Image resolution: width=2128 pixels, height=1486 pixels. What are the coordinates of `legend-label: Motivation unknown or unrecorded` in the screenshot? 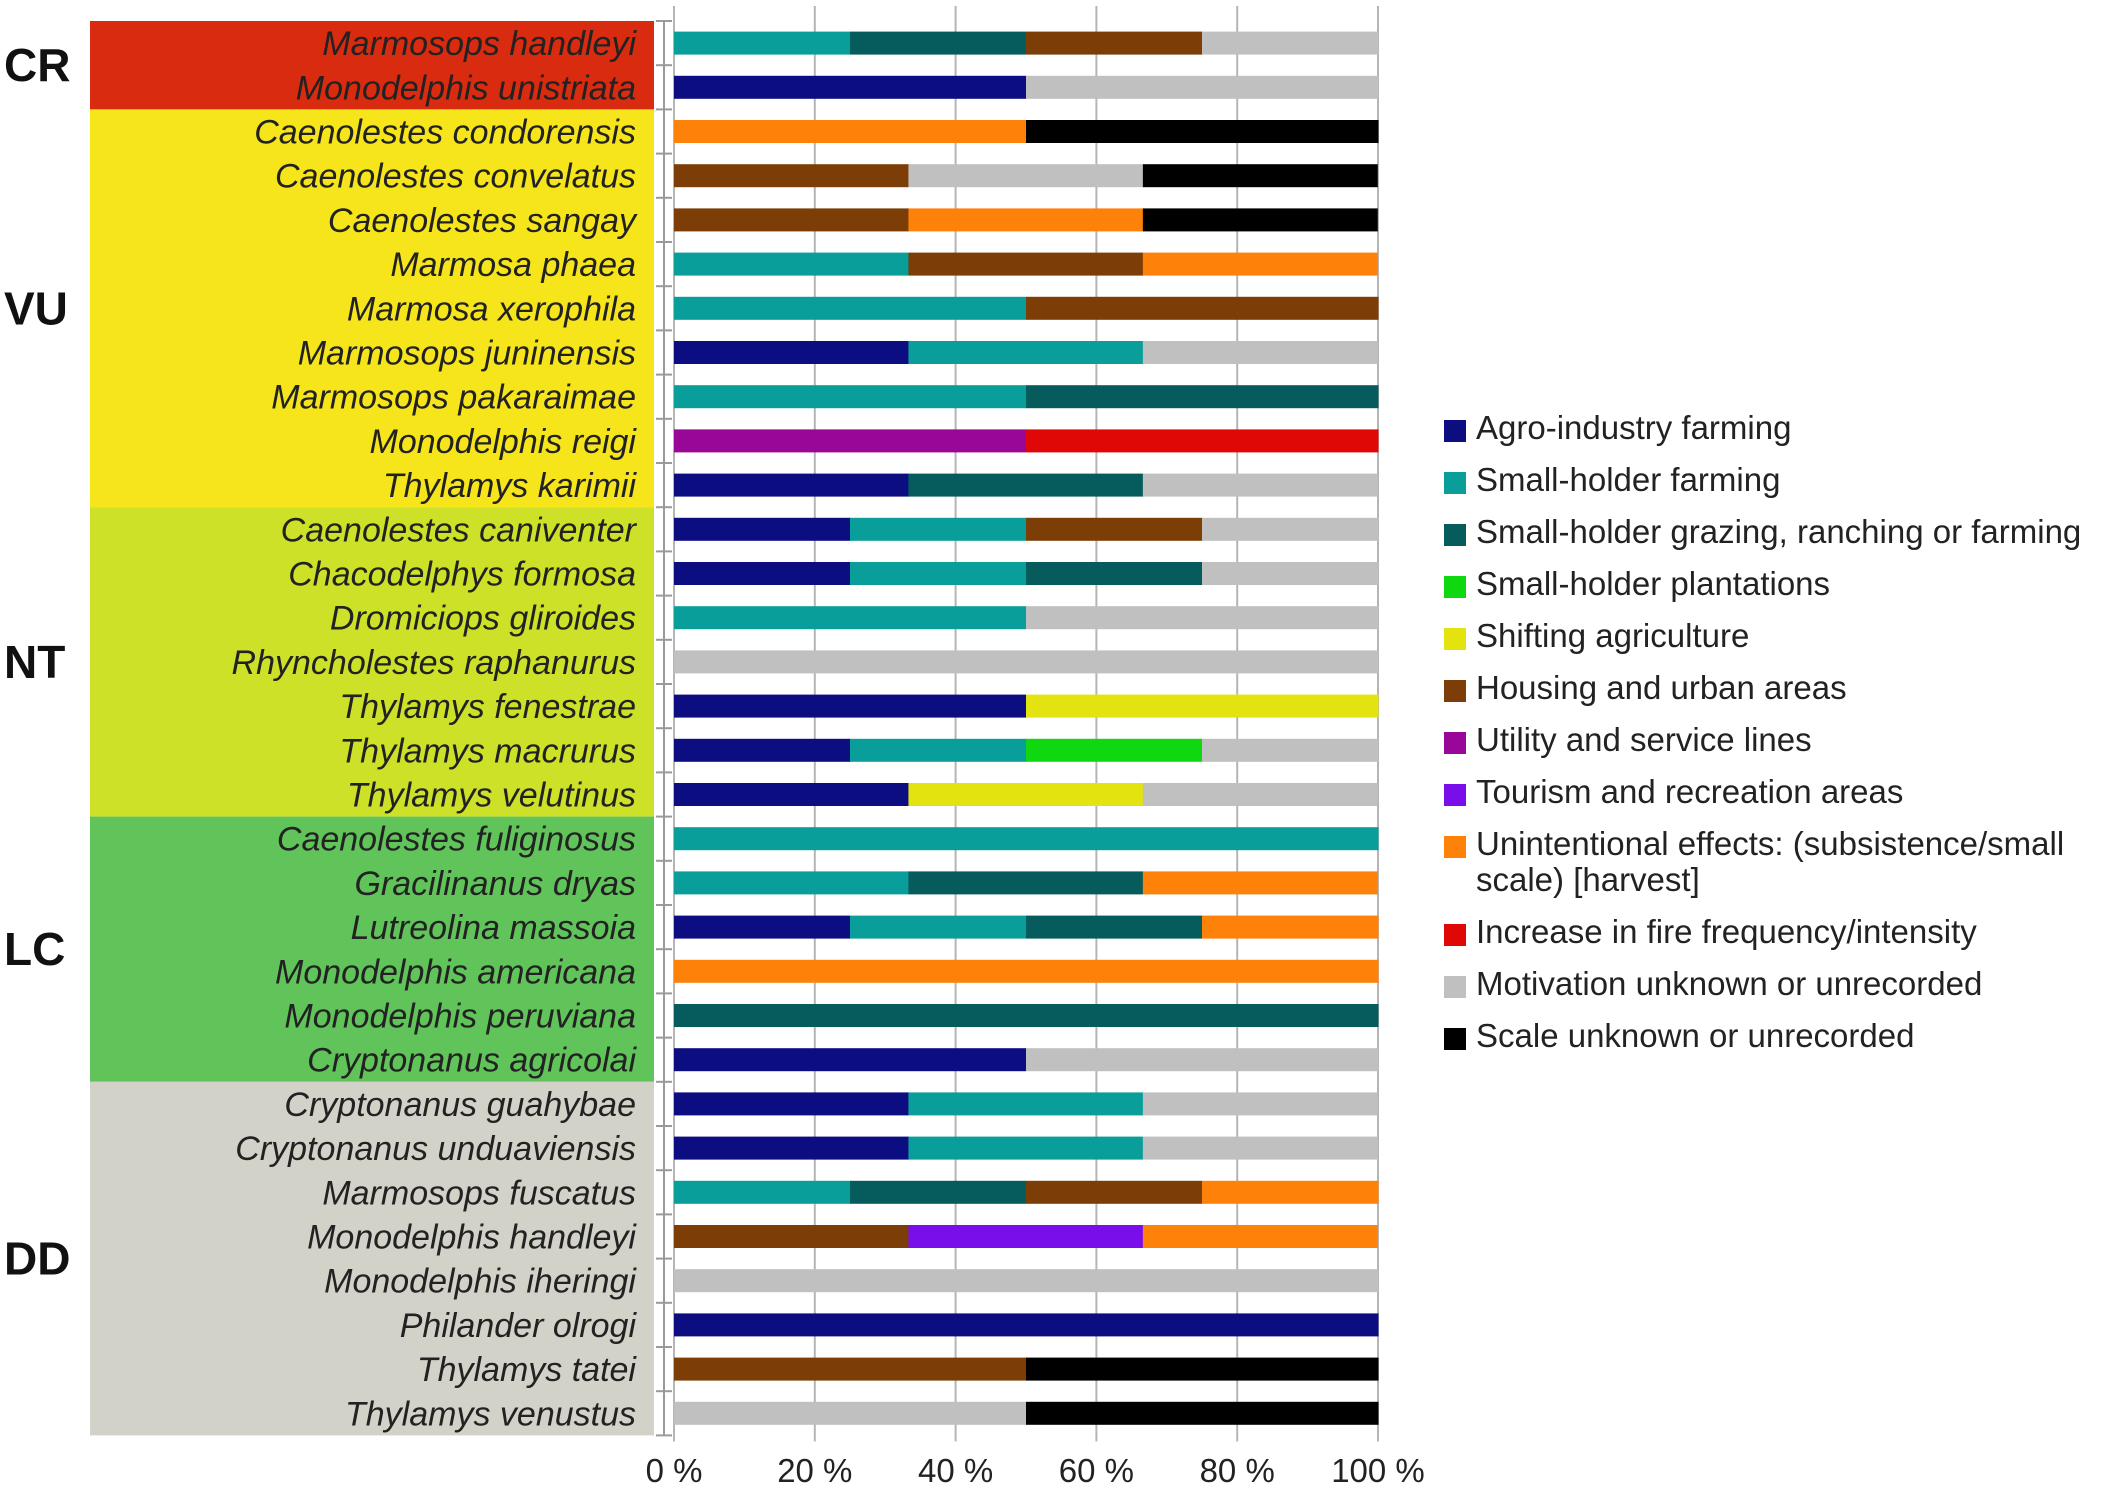 It's located at (1729, 983).